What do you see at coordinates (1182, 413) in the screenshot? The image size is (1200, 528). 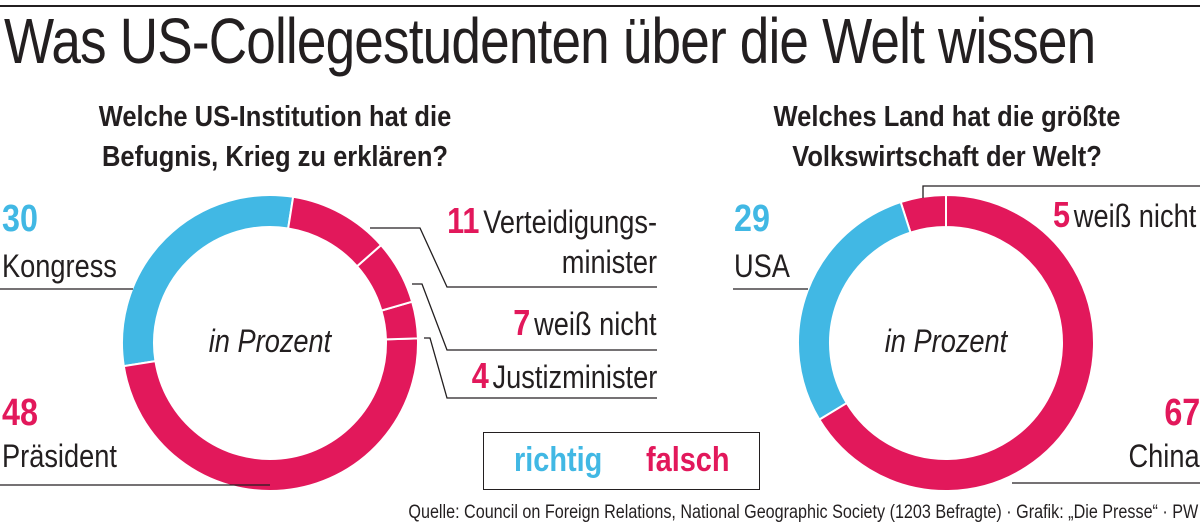 I see `label-china-value: 67` at bounding box center [1182, 413].